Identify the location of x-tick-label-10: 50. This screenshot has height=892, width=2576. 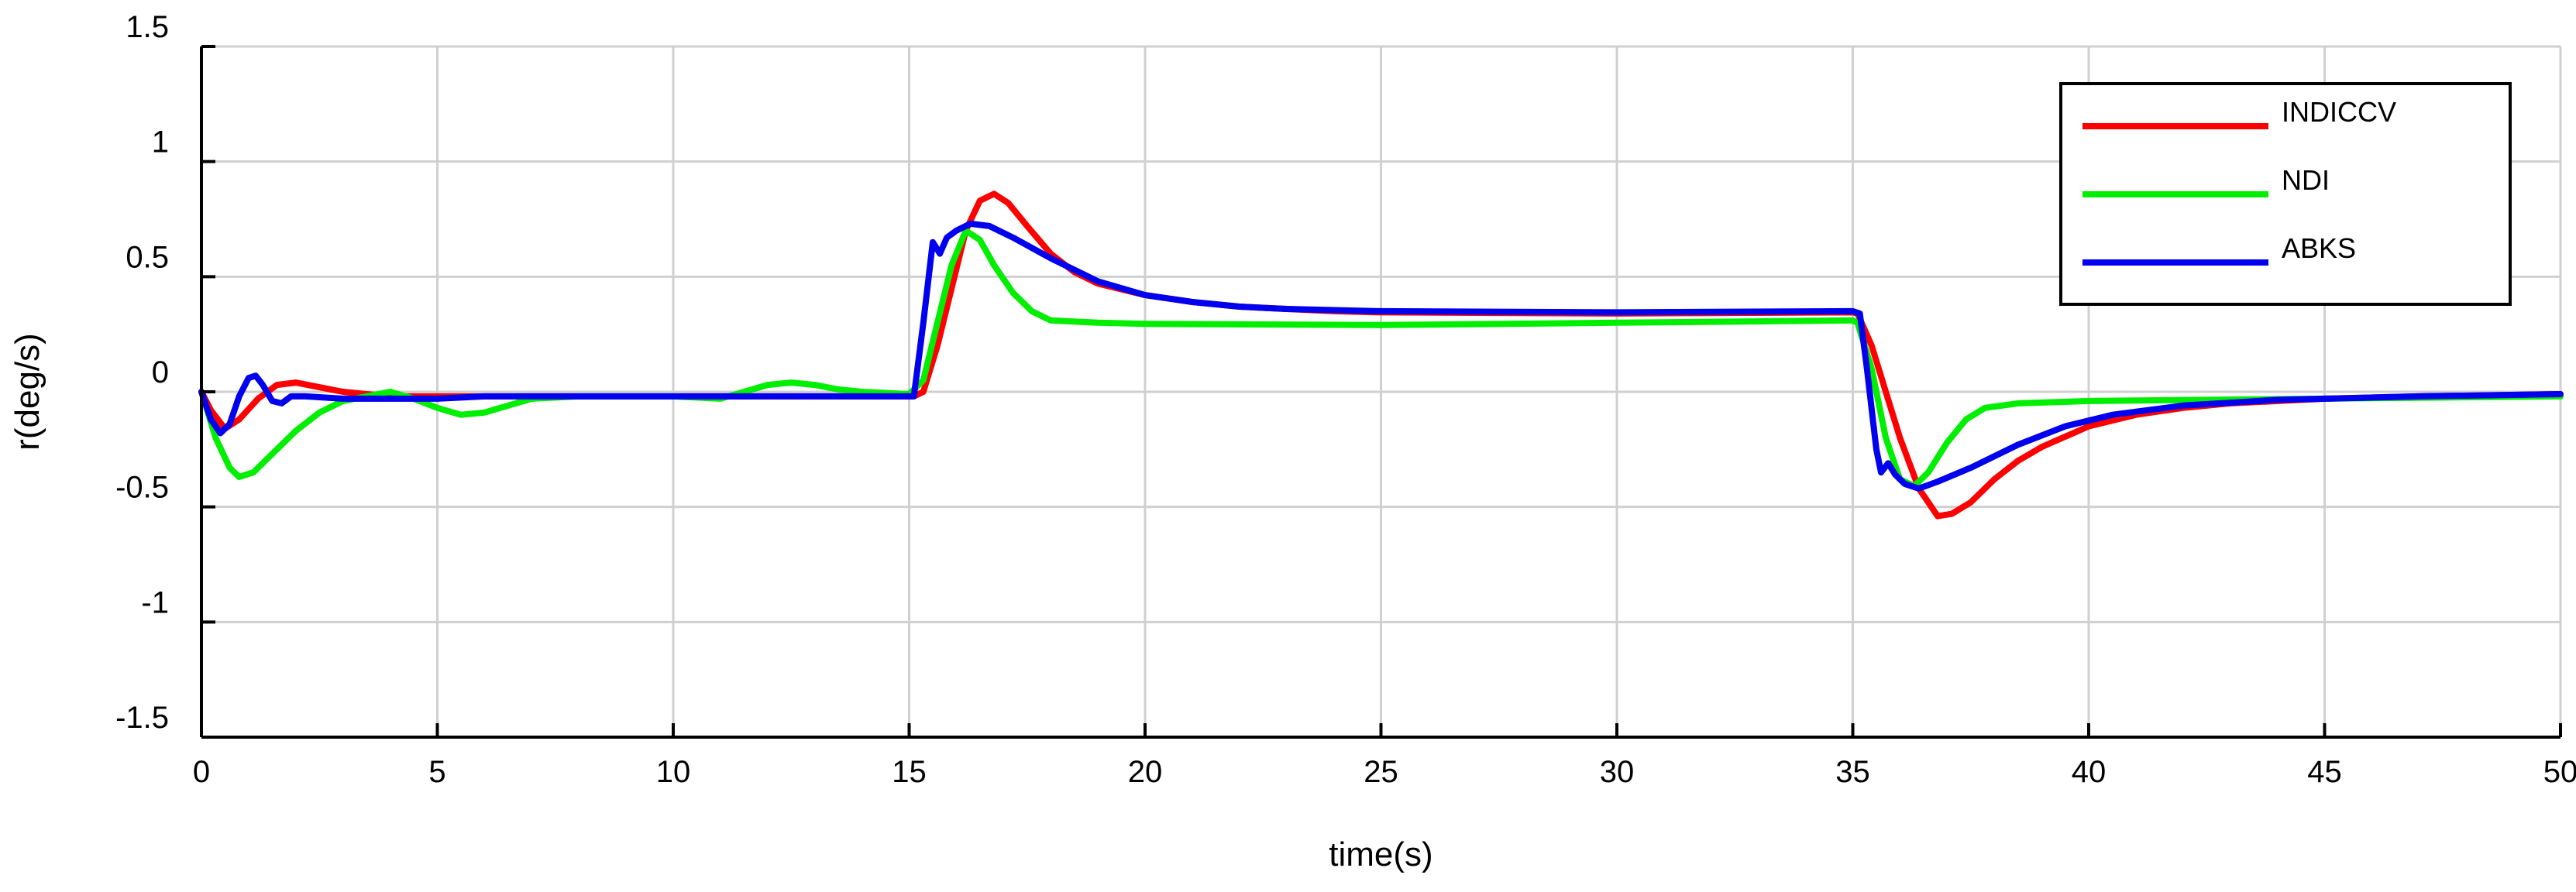
(2559, 772).